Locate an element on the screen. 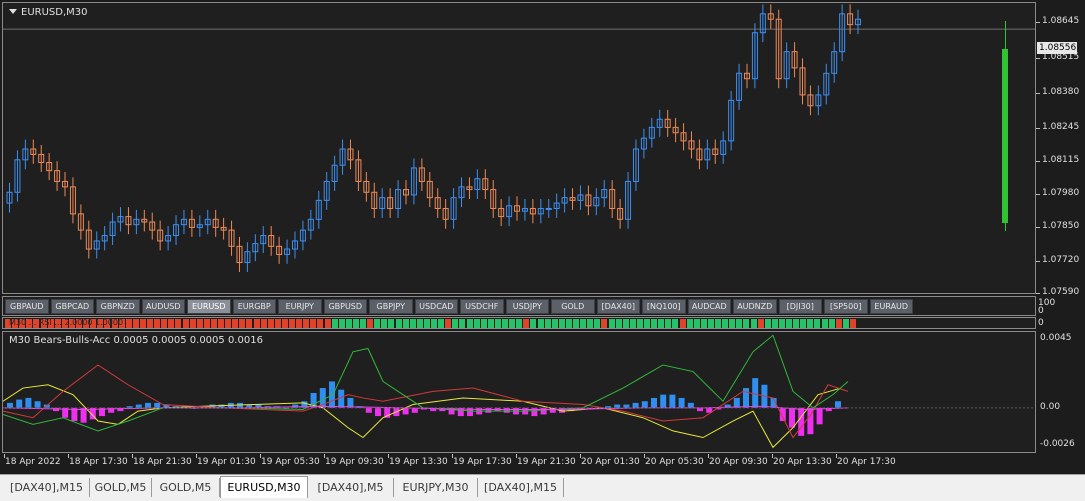 This screenshot has width=1085, height=501. symbol-button-eurgbp: EURGBP is located at coordinates (254, 306).